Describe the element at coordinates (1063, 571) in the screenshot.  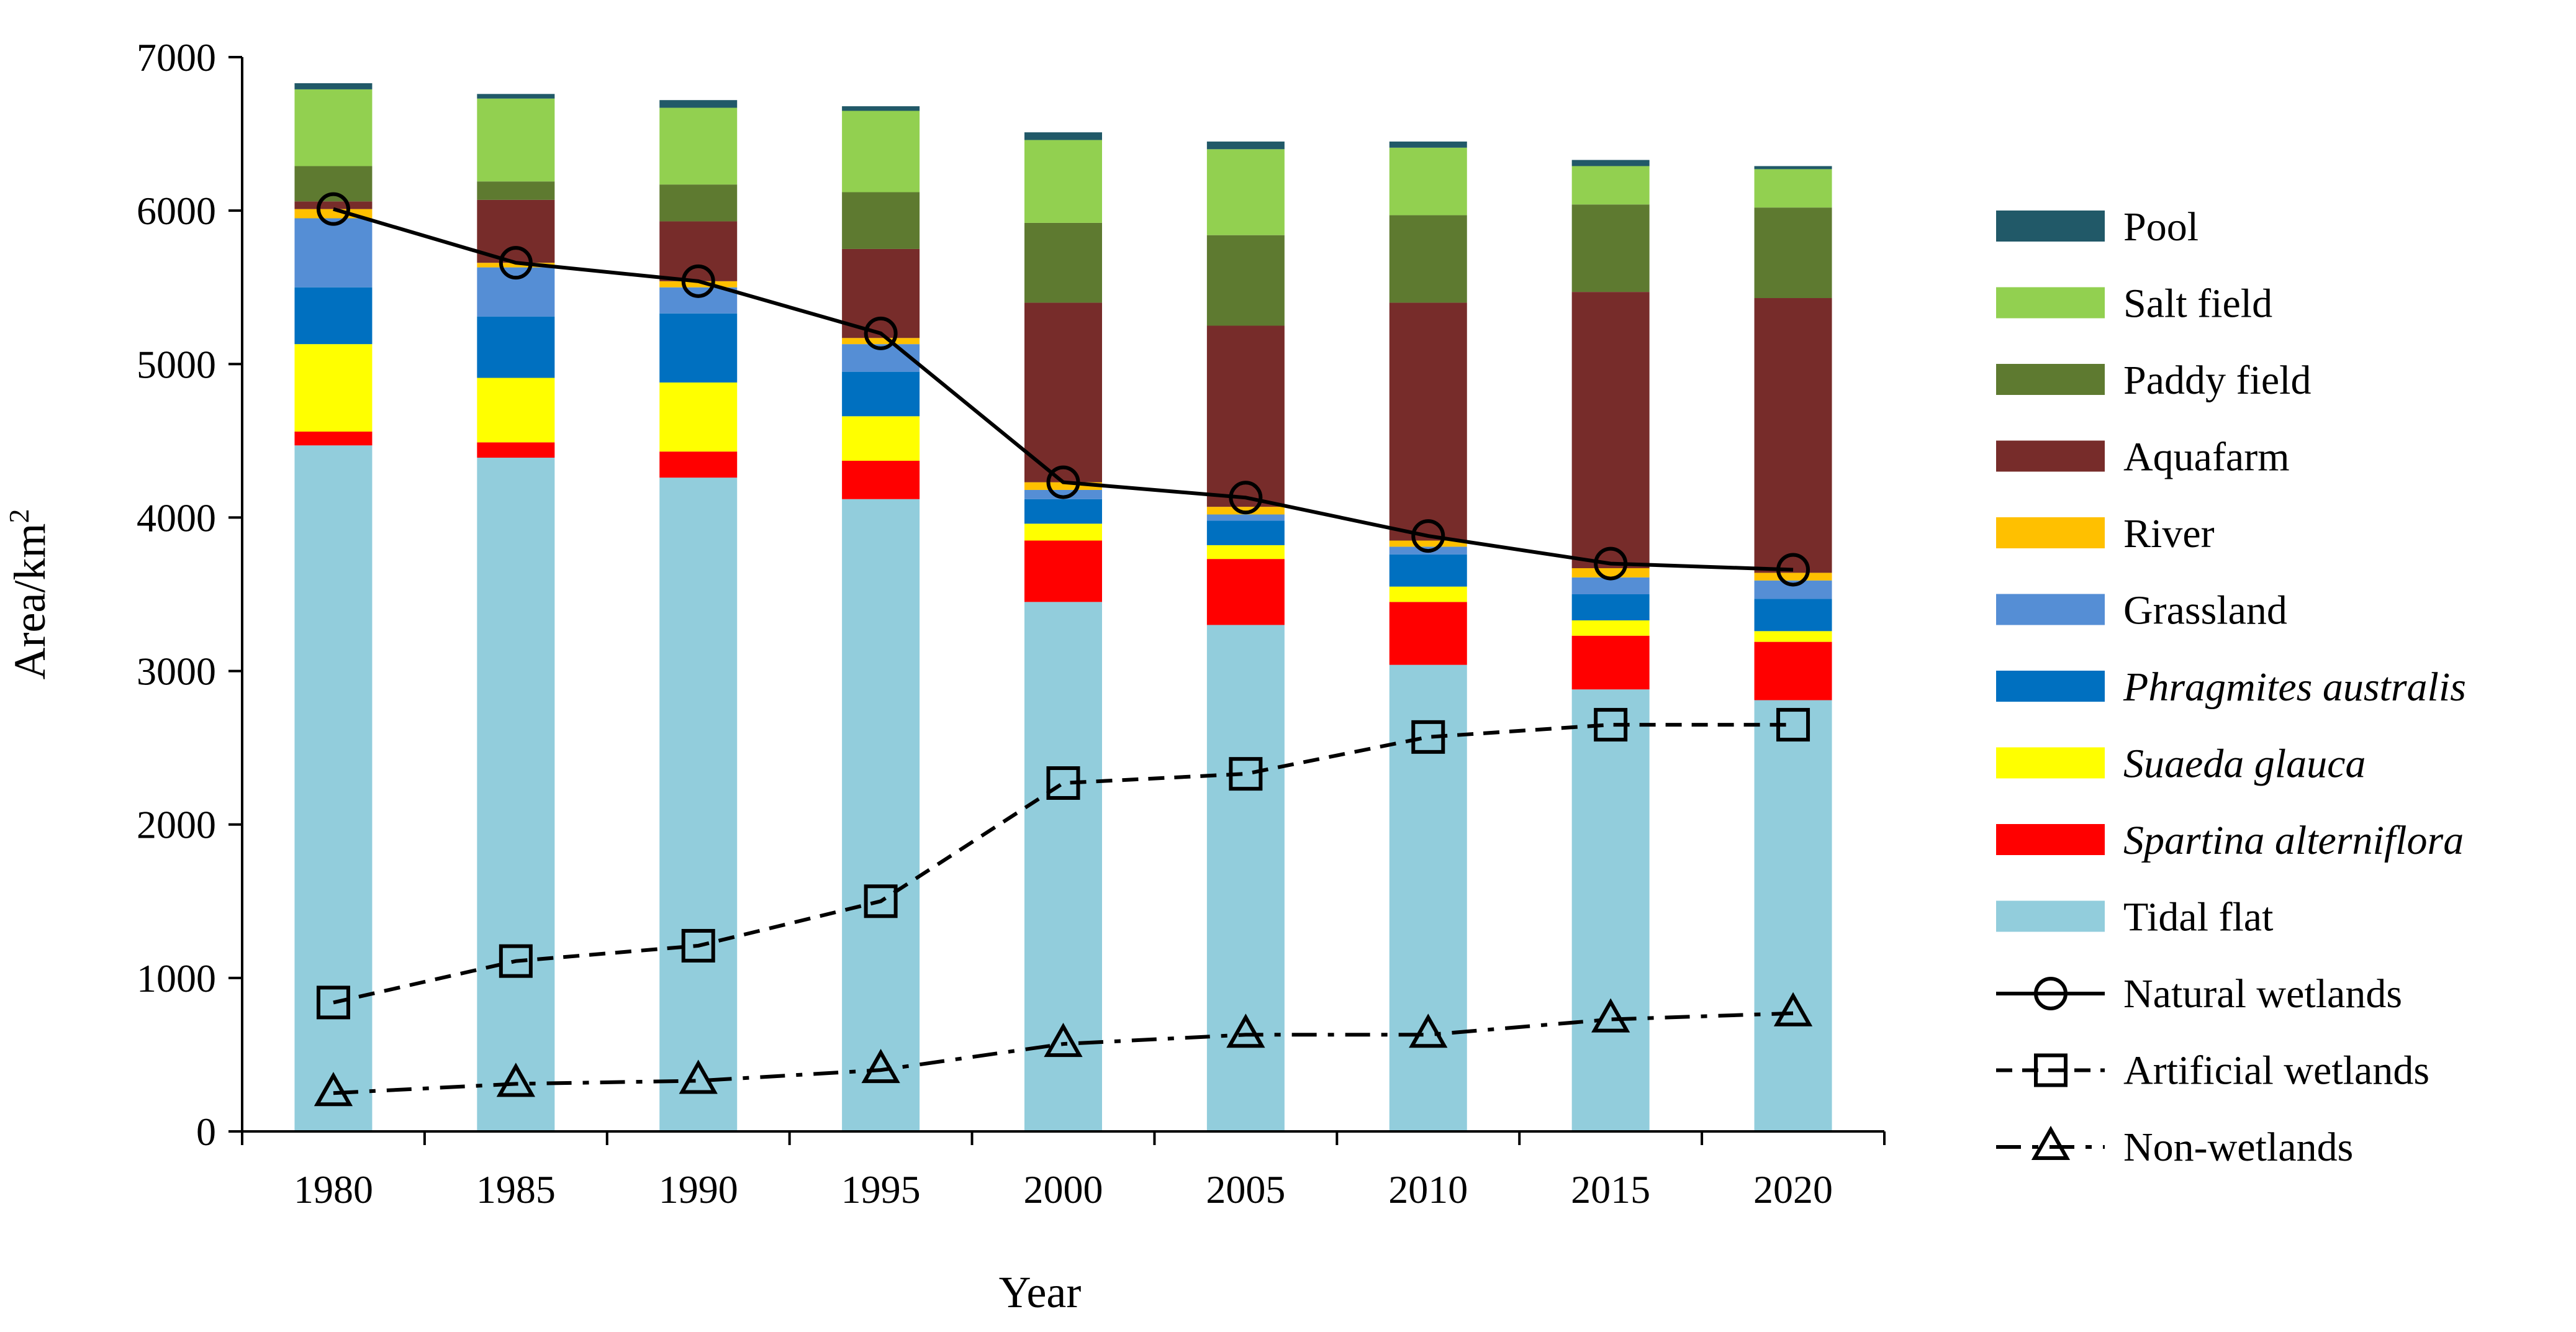
I see `bar-spartina-alterniflora-2000` at that location.